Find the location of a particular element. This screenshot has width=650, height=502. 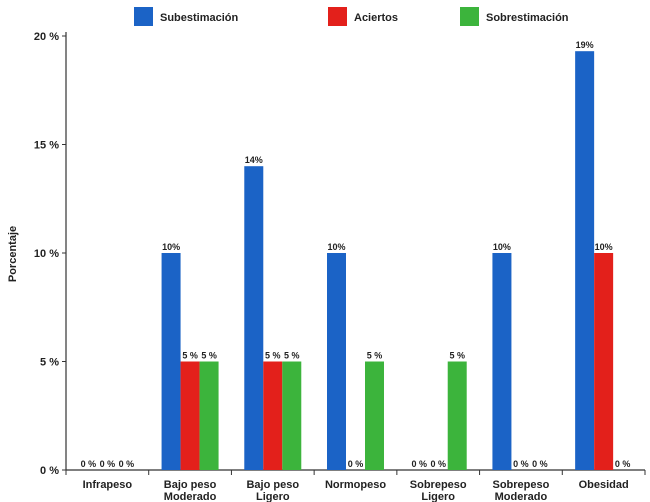

legend: Subestimación Aciertos Sobrestimación is located at coordinates (351, 16).